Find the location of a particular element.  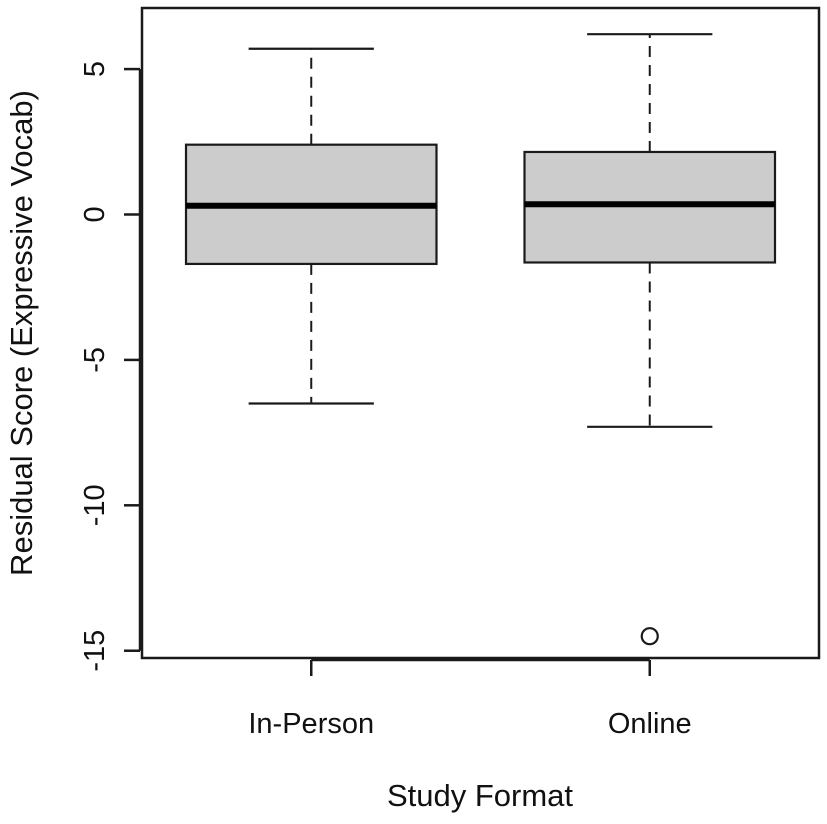

x-axis: In-Person Online is located at coordinates (470, 699).